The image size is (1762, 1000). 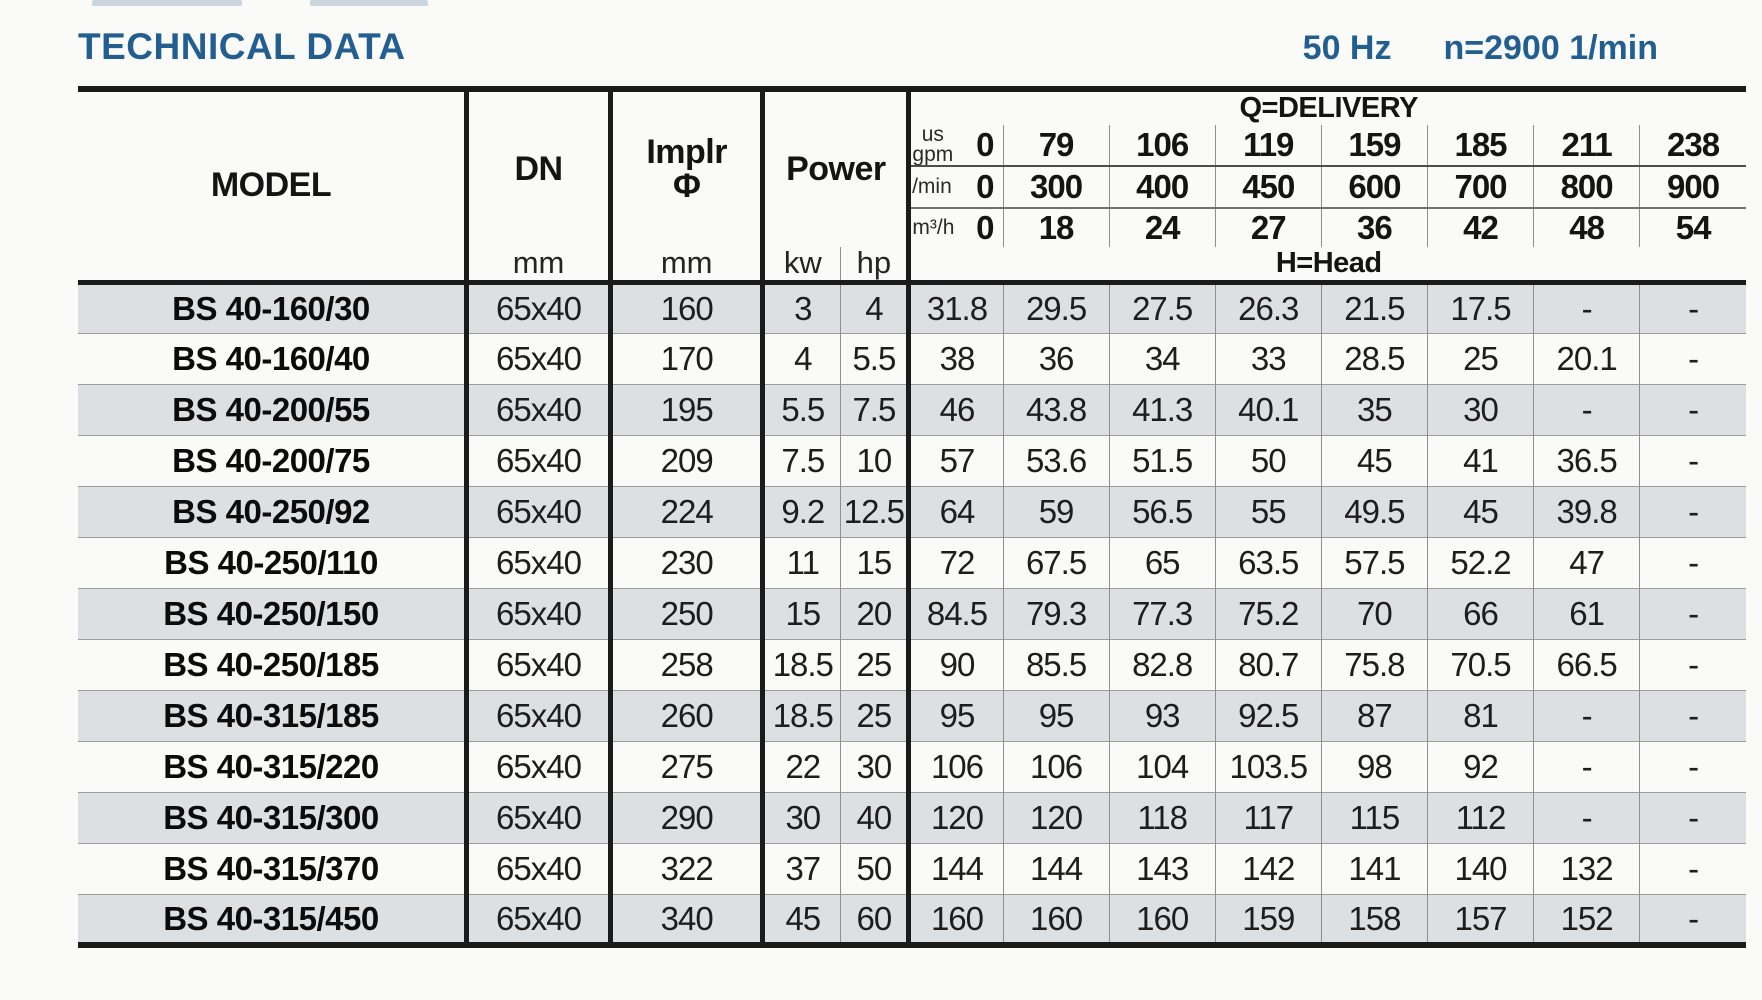 What do you see at coordinates (273, 869) in the screenshot?
I see `cell-model: BS 40-315/370` at bounding box center [273, 869].